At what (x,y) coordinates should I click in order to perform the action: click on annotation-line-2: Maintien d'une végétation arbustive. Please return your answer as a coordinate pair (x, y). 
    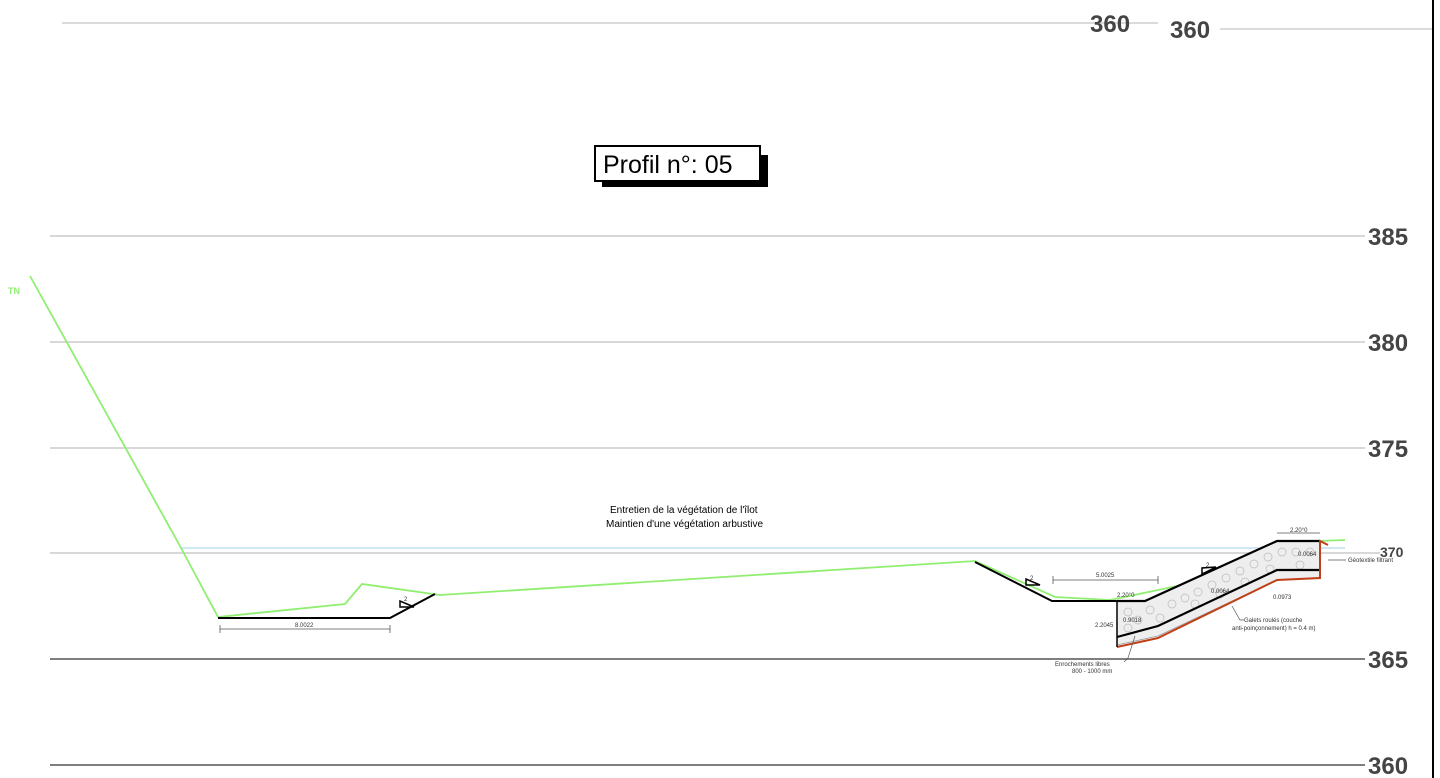
    Looking at the image, I should click on (684, 524).